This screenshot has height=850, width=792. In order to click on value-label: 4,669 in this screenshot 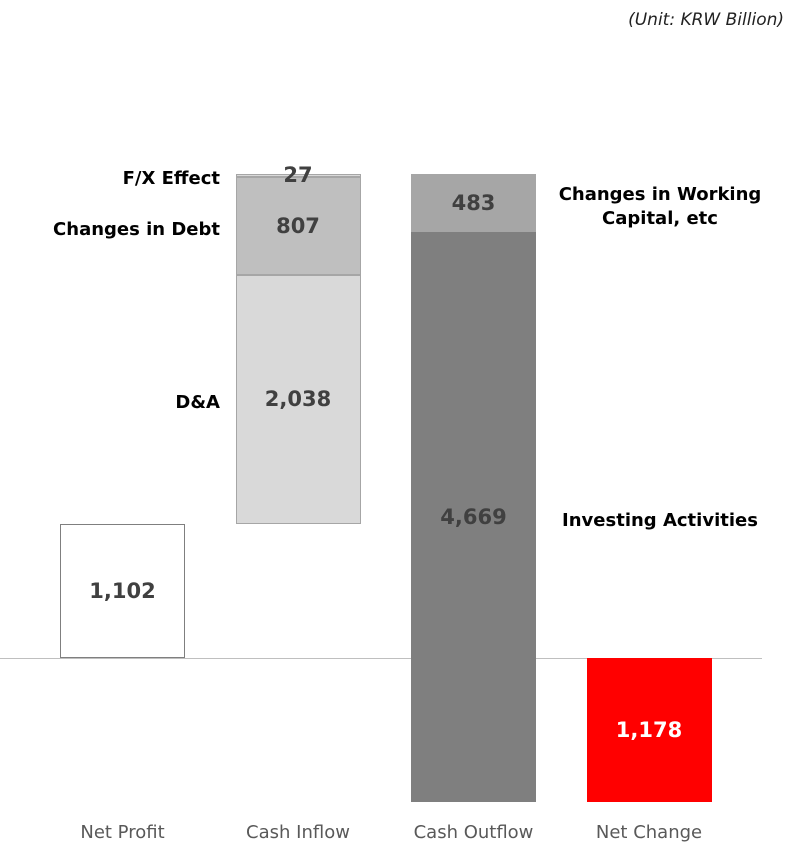, I will do `click(473, 517)`.